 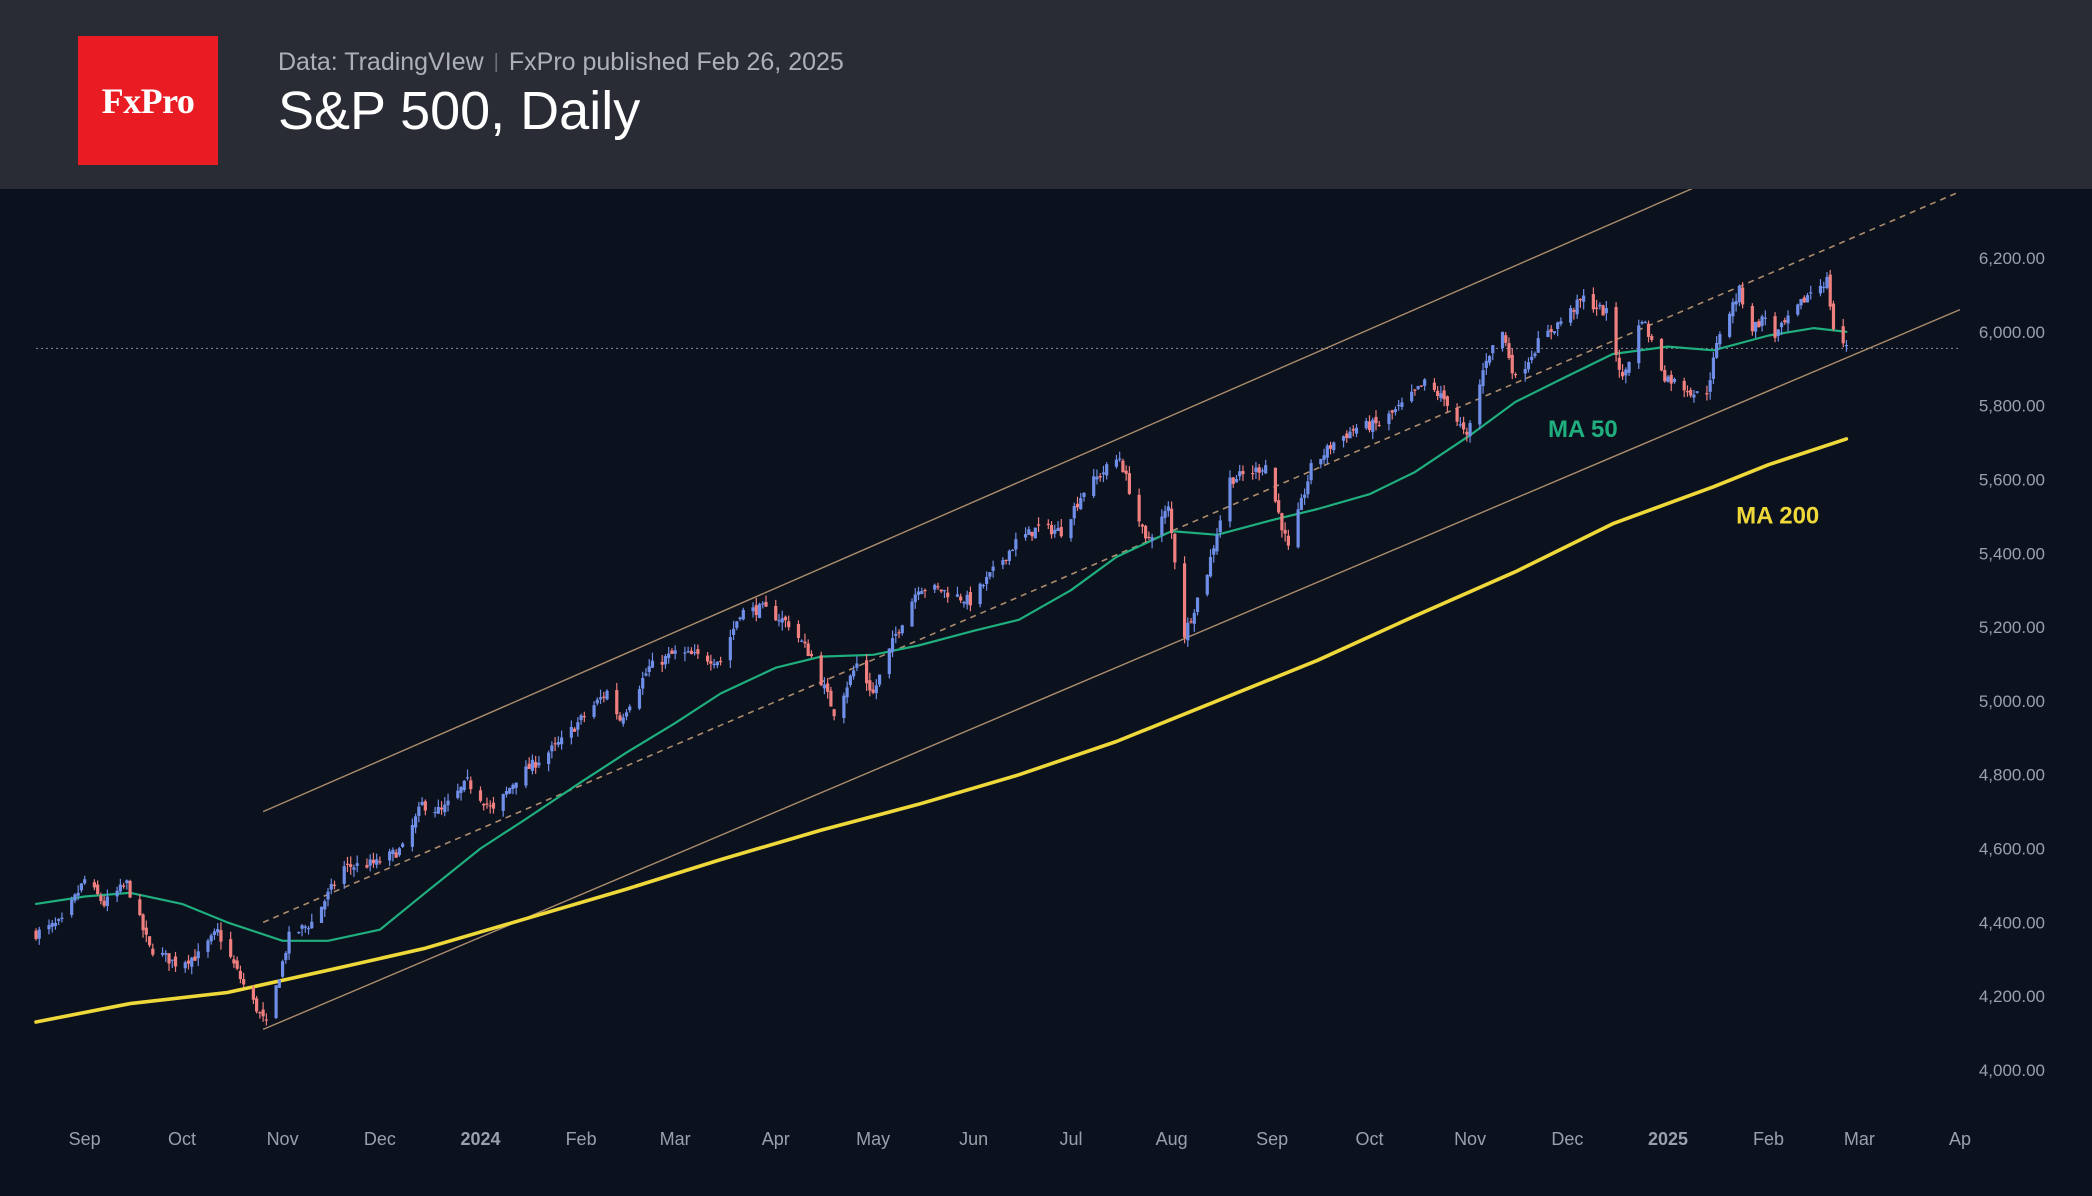 I want to click on x-tick-label: Mar, so click(x=675, y=1139).